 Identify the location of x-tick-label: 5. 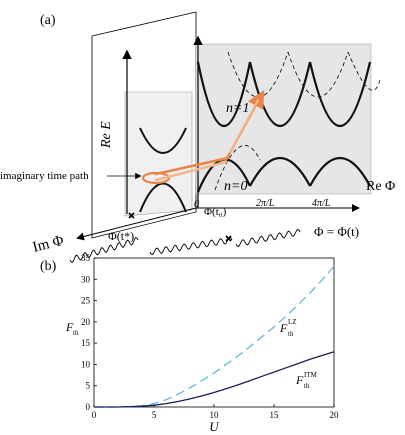
(154, 415).